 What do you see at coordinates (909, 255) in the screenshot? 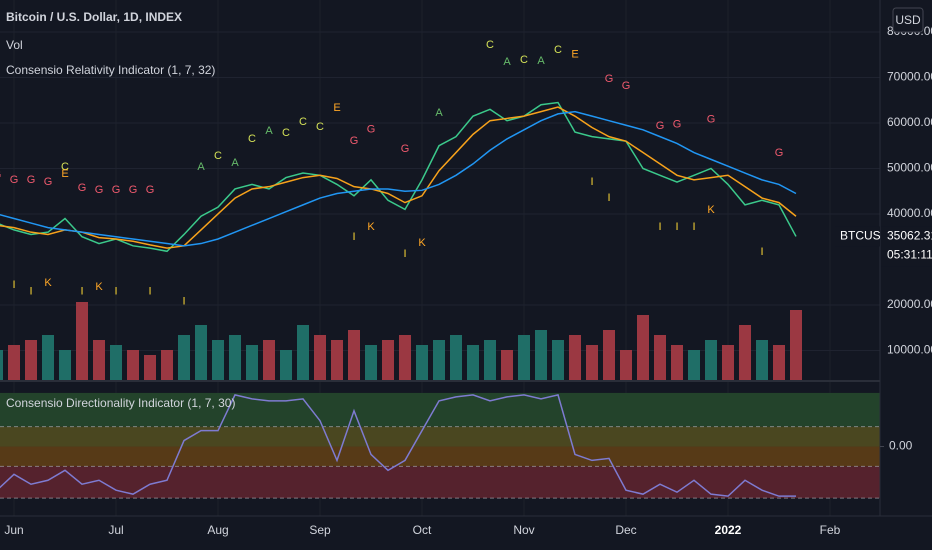
I see `countdown: 05:31:11` at bounding box center [909, 255].